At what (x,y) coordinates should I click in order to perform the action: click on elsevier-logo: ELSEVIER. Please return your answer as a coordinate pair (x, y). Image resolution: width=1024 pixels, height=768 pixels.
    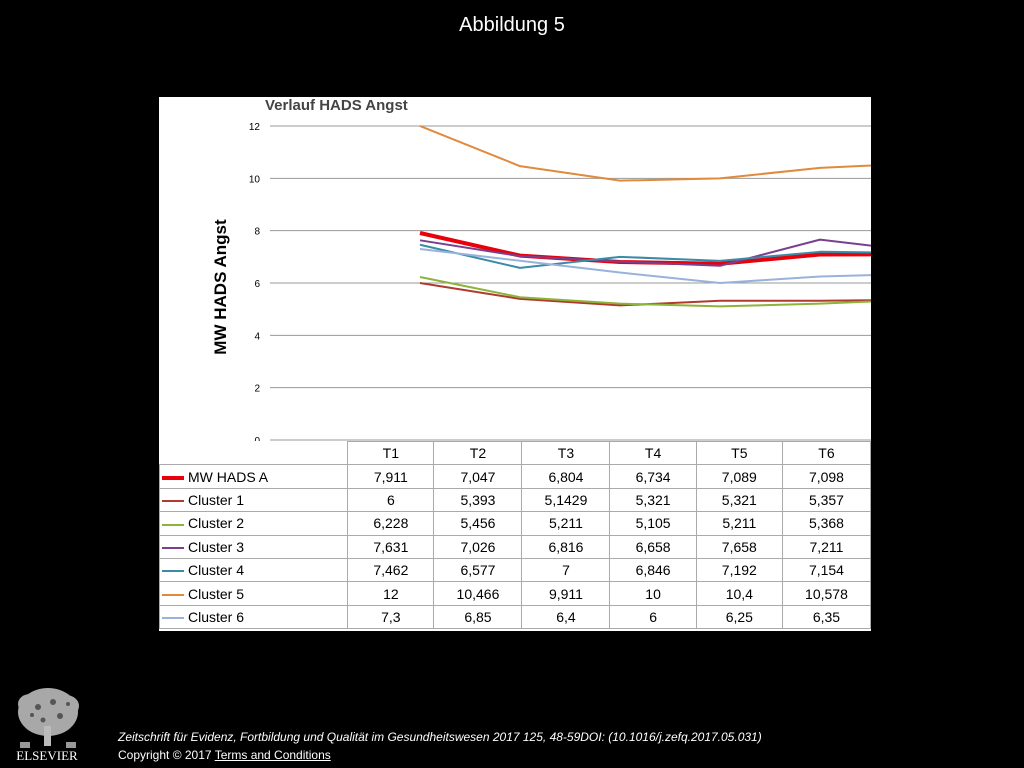
    Looking at the image, I should click on (47, 722).